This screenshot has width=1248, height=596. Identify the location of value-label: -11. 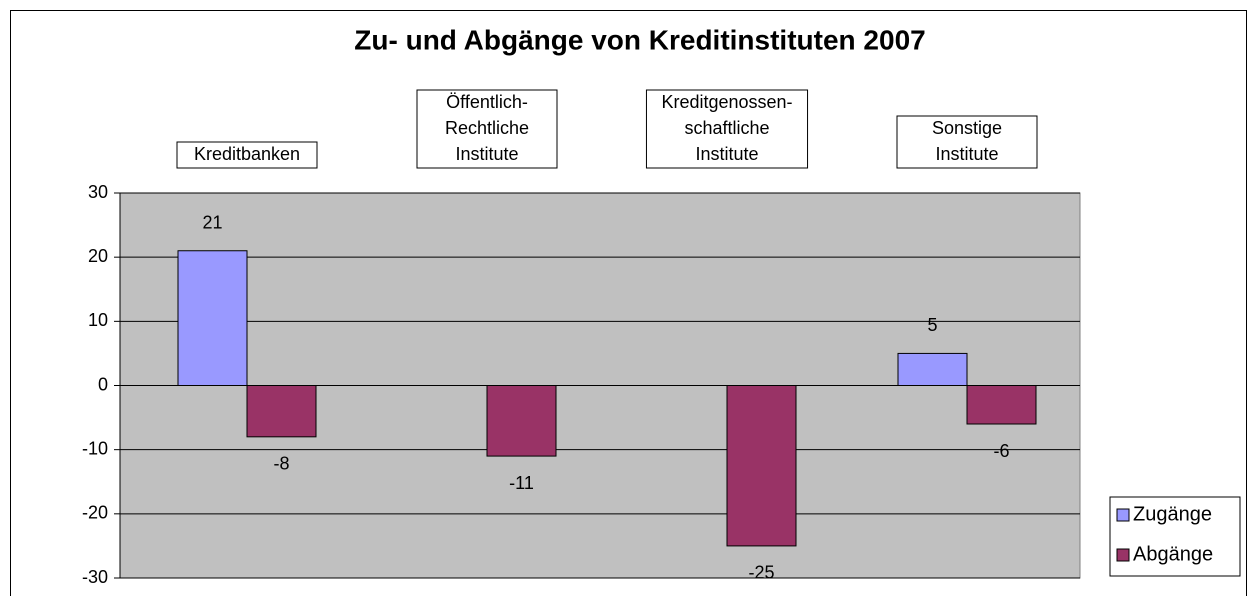
(521, 483).